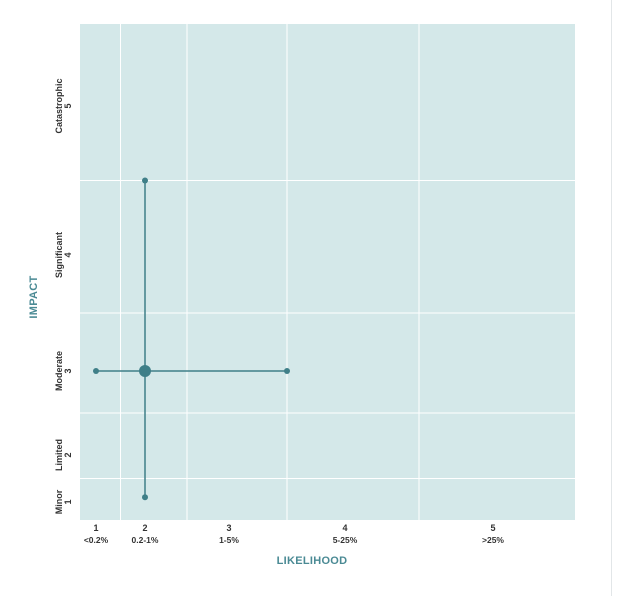 The width and height of the screenshot is (619, 596). I want to click on x-tick-label-2: 2, so click(144, 528).